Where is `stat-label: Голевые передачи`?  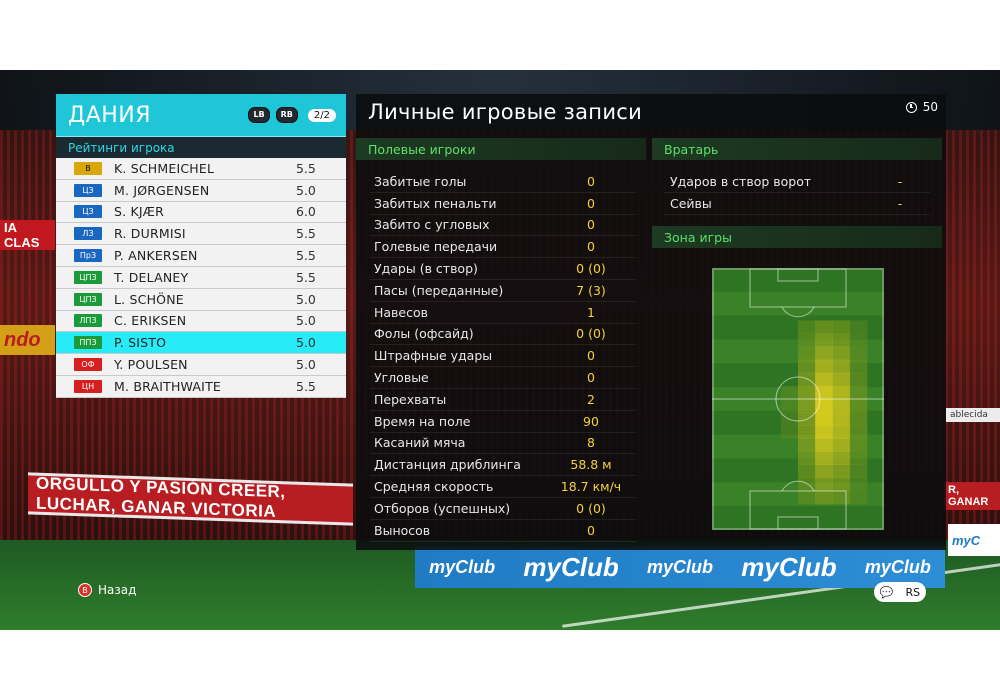
stat-label: Голевые передачи is located at coordinates (436, 247).